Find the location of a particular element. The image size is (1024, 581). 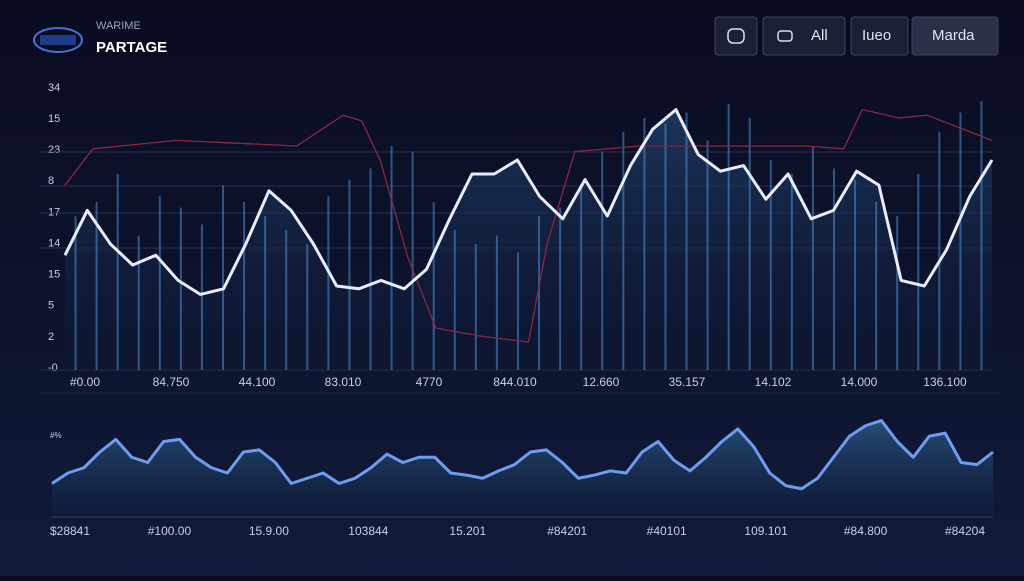

x-label: #40101 is located at coordinates (667, 531).